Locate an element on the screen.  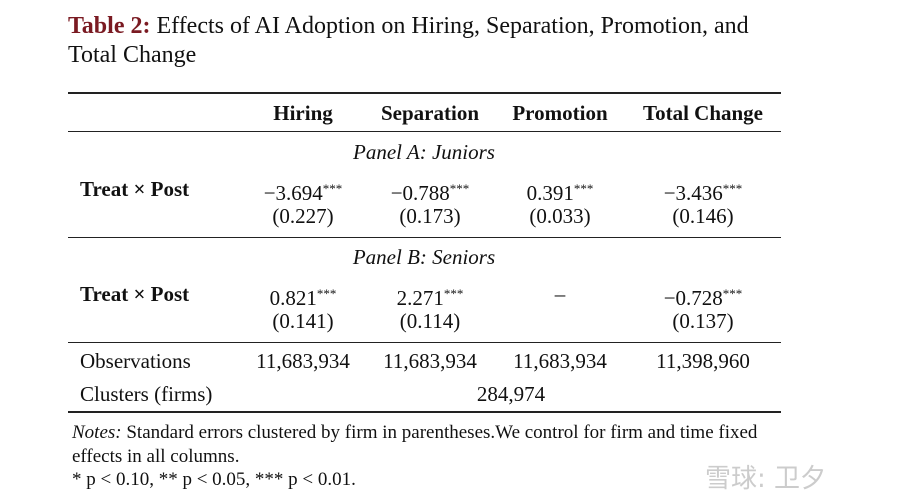
estimate: 0.391*** is located at coordinates (560, 191).